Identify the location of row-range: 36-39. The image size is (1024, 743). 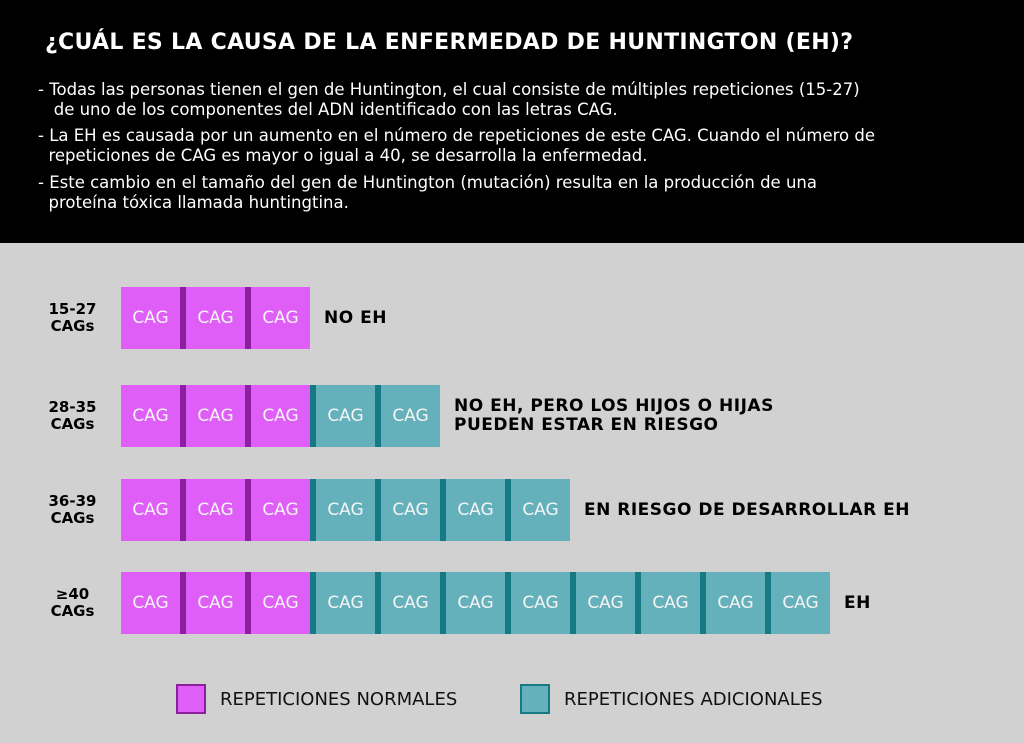
(72, 501).